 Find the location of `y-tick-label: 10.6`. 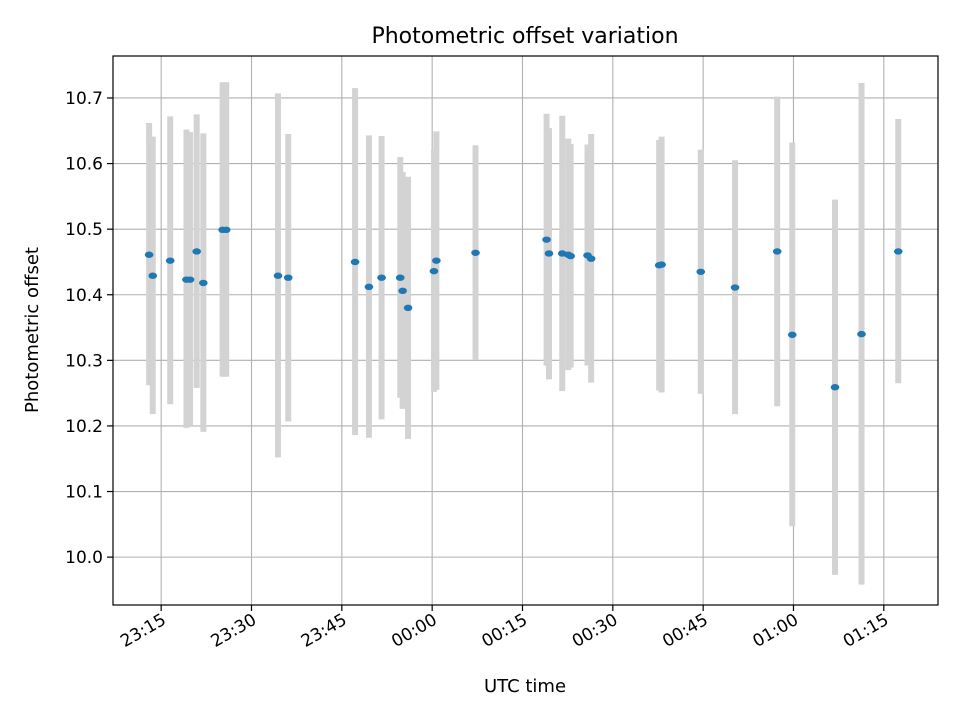

y-tick-label: 10.6 is located at coordinates (84, 165).